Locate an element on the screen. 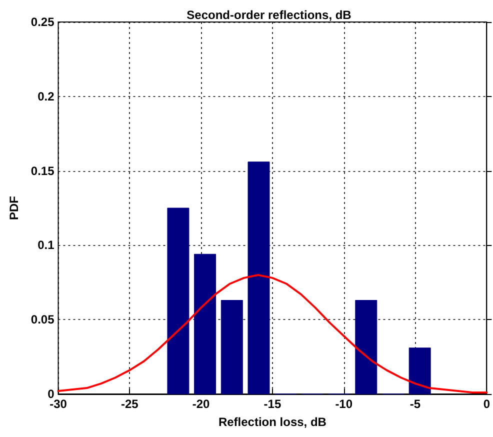 This screenshot has height=437, width=493. x-tick-label: -20 is located at coordinates (201, 404).